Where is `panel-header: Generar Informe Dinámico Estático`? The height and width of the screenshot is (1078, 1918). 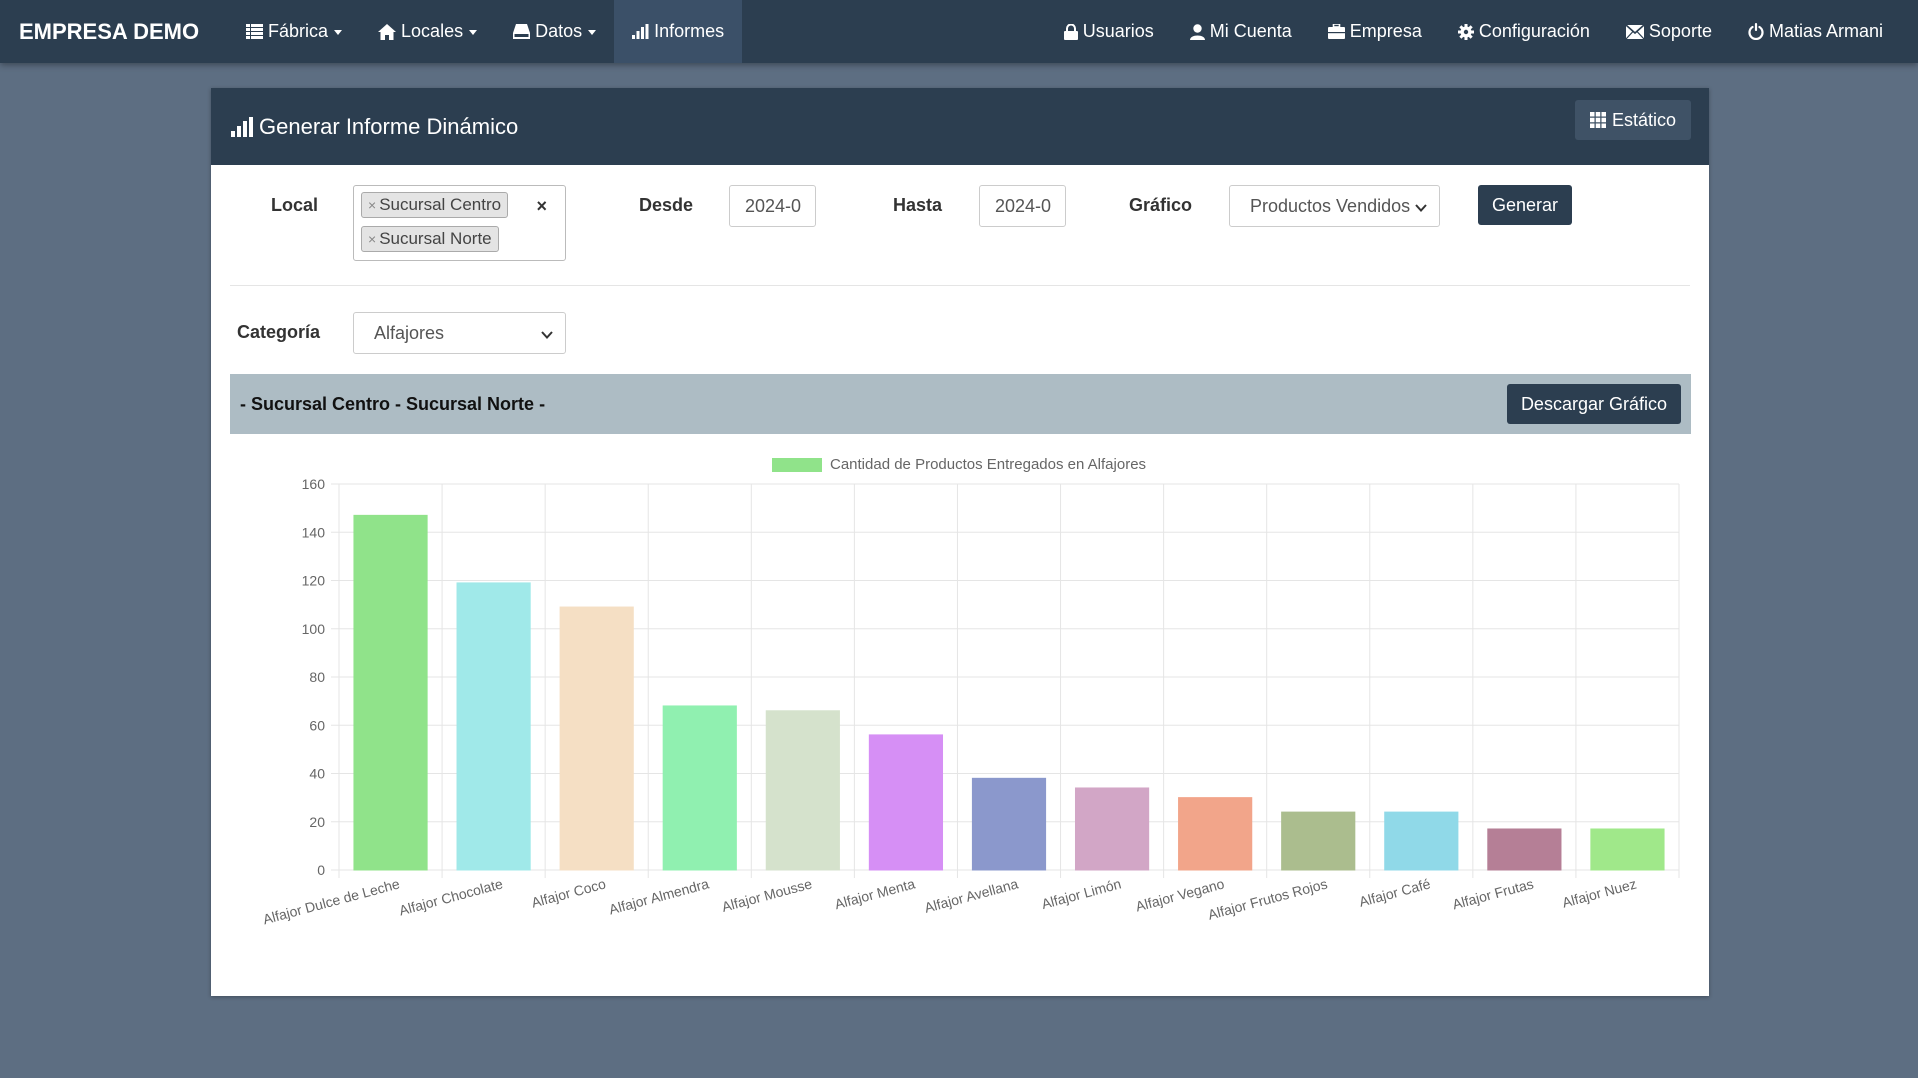 panel-header: Generar Informe Dinámico Estático is located at coordinates (960, 126).